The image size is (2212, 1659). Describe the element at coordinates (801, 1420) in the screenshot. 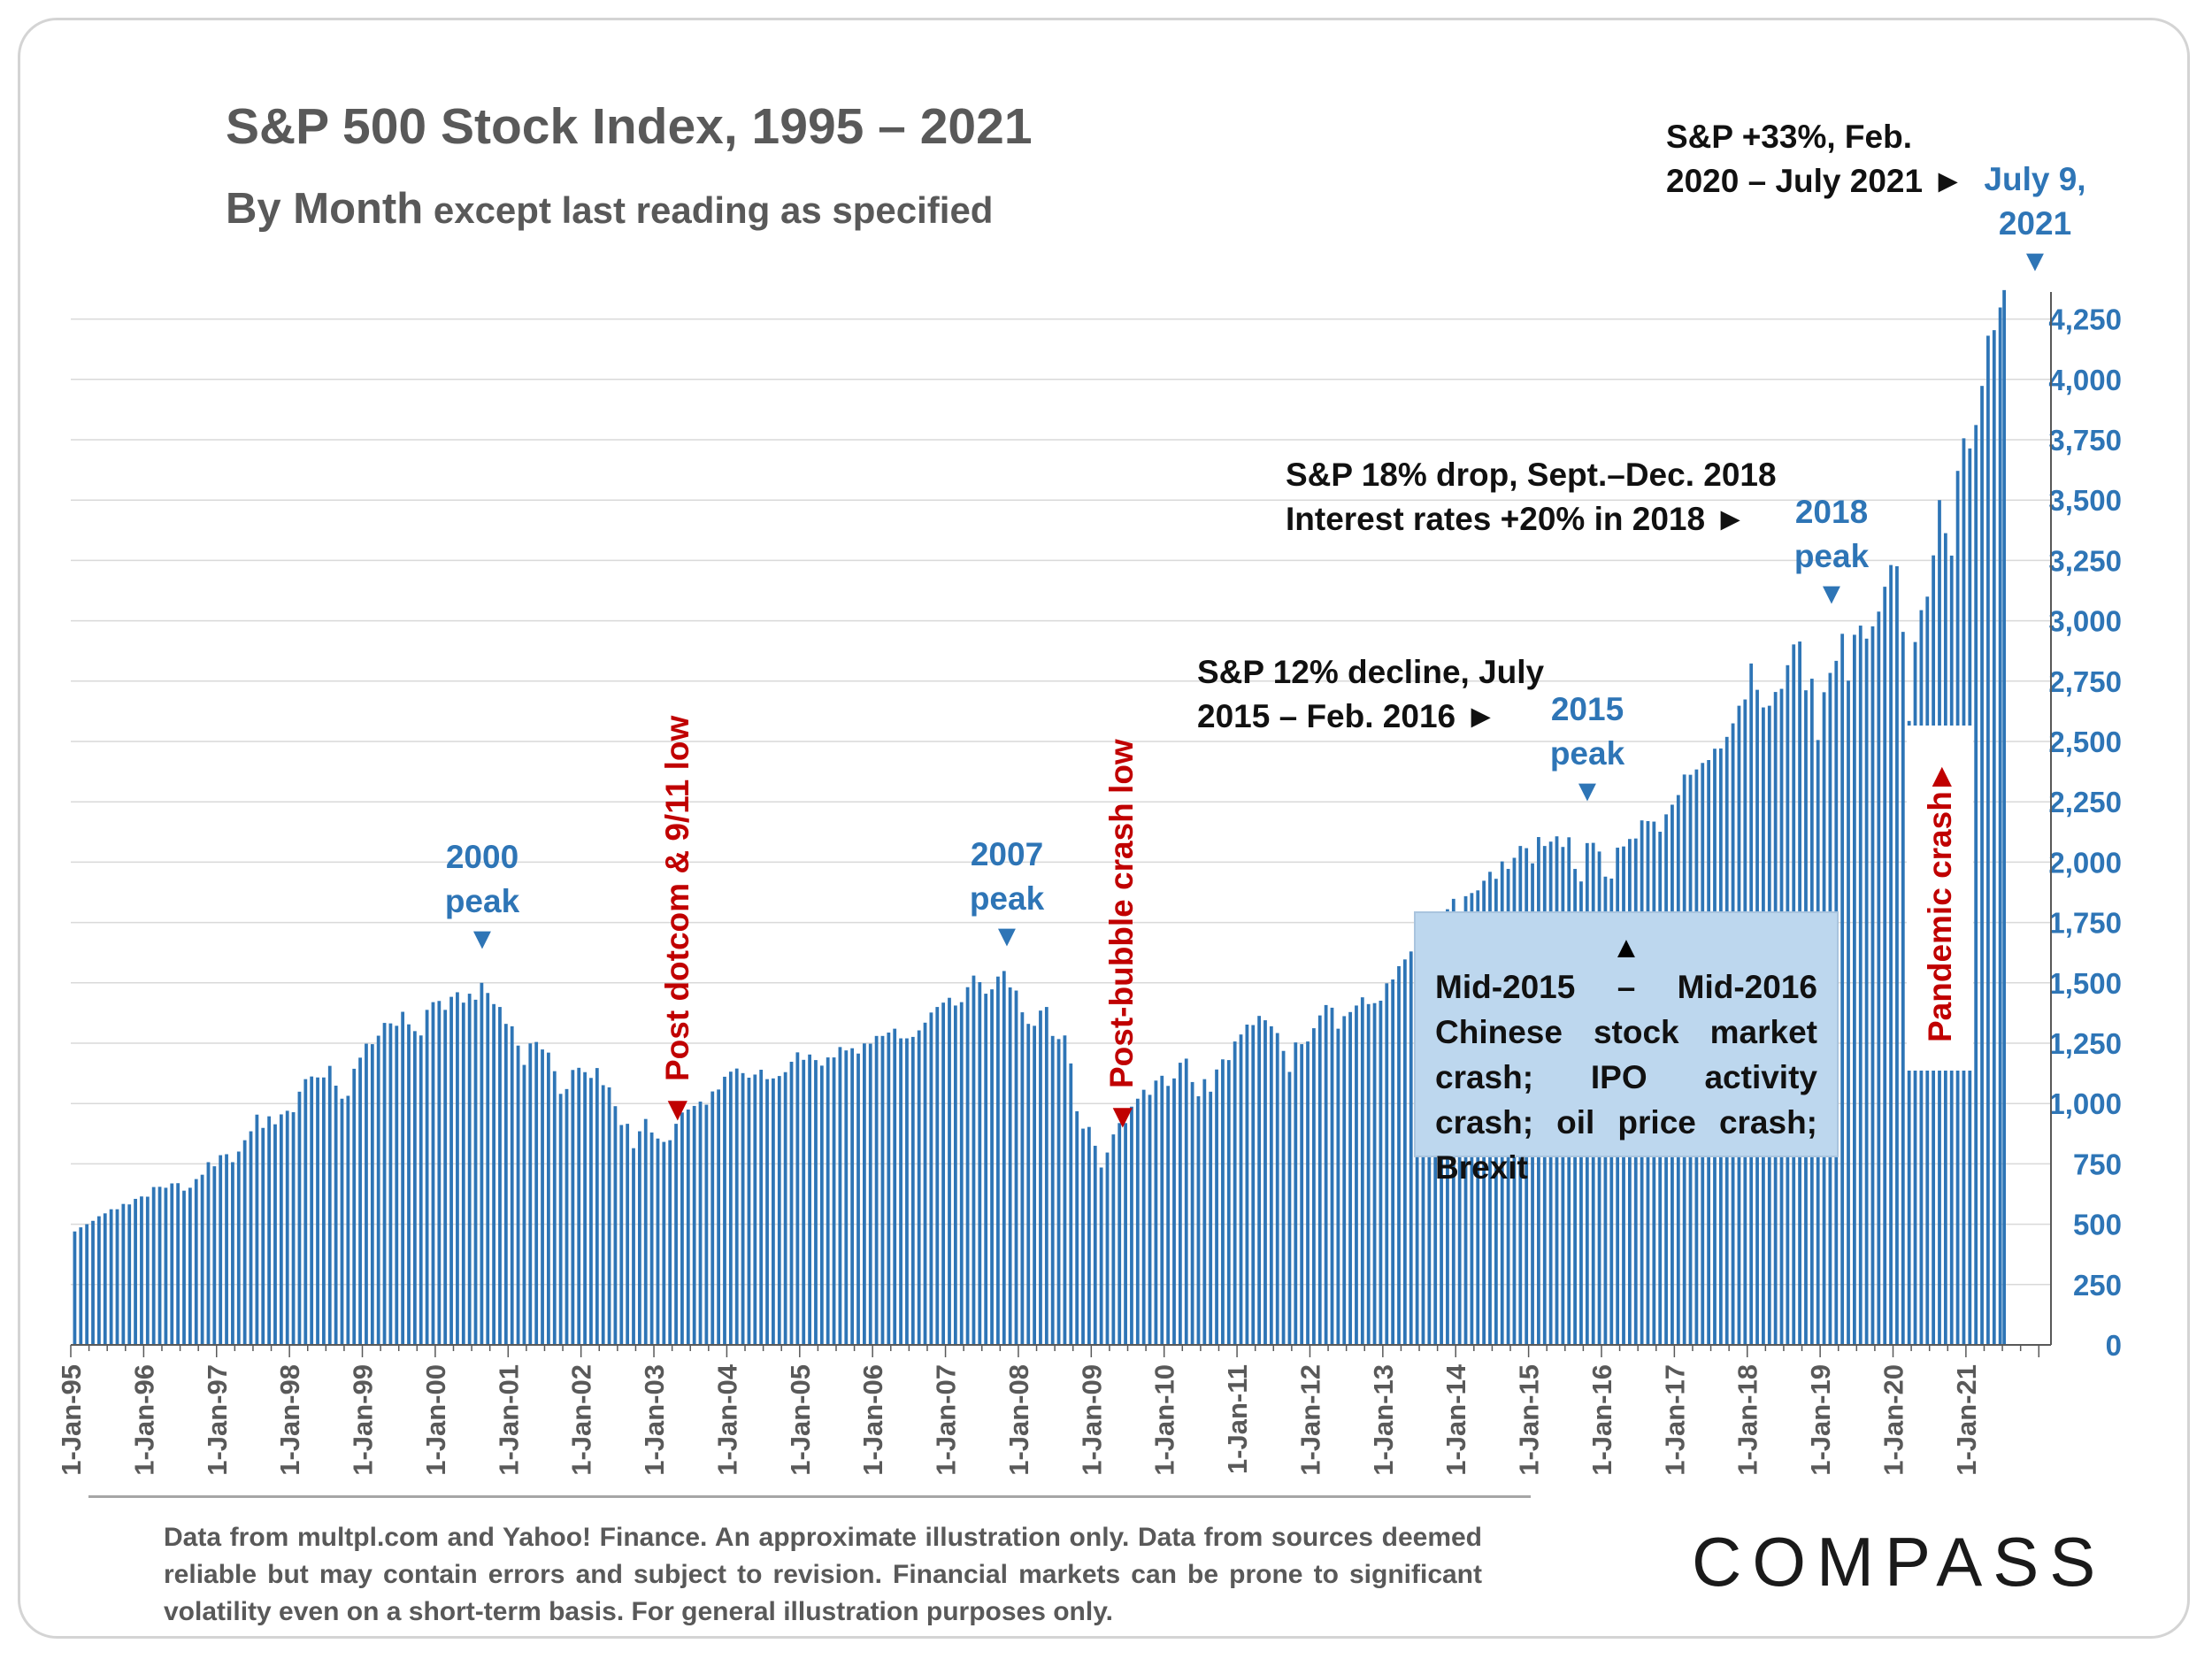

I see `x-tick-label: 1-Jan-05` at that location.